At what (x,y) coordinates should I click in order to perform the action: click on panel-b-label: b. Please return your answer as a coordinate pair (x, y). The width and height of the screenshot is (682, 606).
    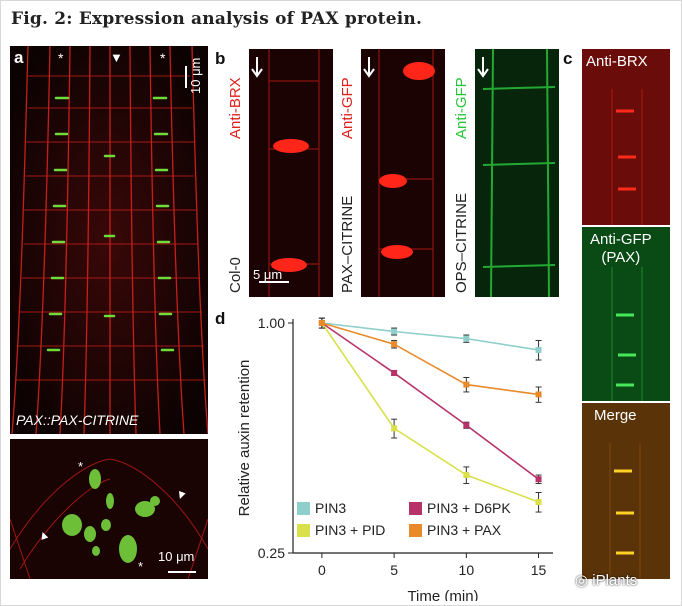
    Looking at the image, I should click on (220, 58).